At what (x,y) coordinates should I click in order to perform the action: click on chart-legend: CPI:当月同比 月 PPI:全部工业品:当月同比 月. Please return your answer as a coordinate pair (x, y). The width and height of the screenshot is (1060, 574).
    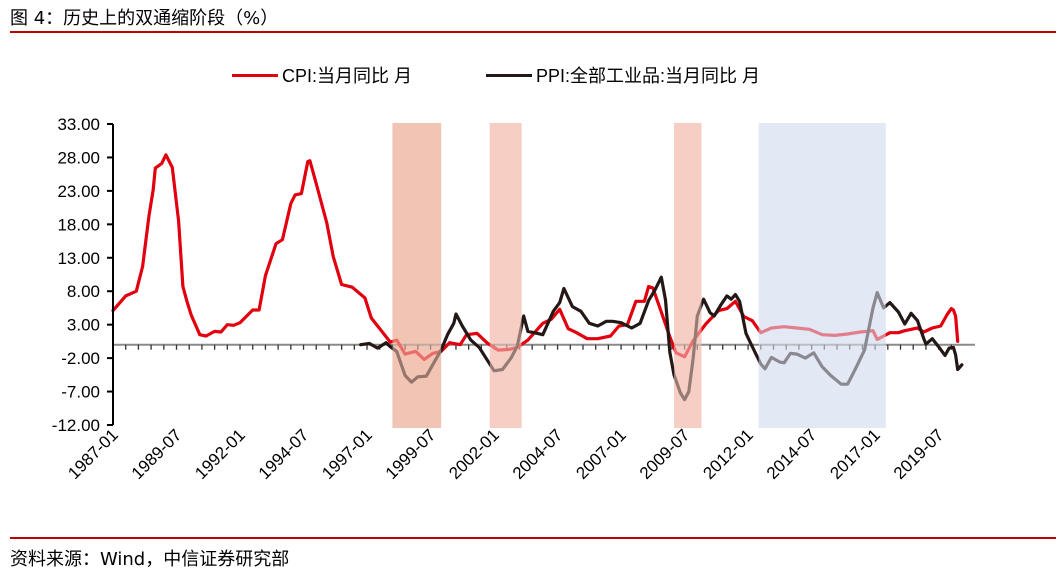
    Looking at the image, I should click on (530, 74).